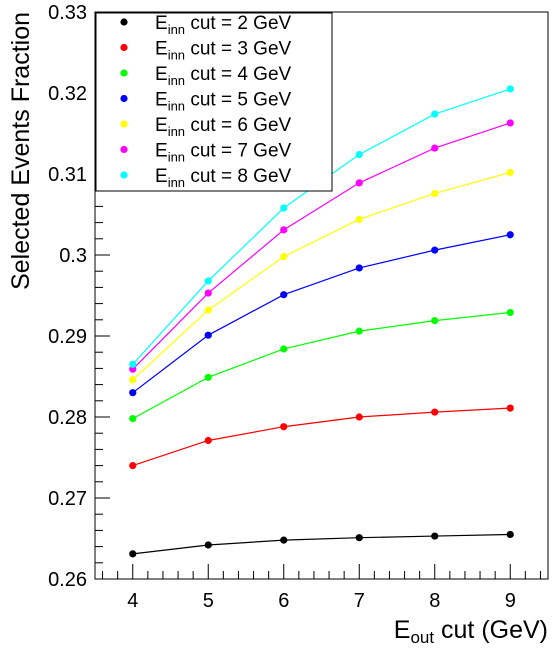  I want to click on x-tick-label: 5, so click(208, 601).